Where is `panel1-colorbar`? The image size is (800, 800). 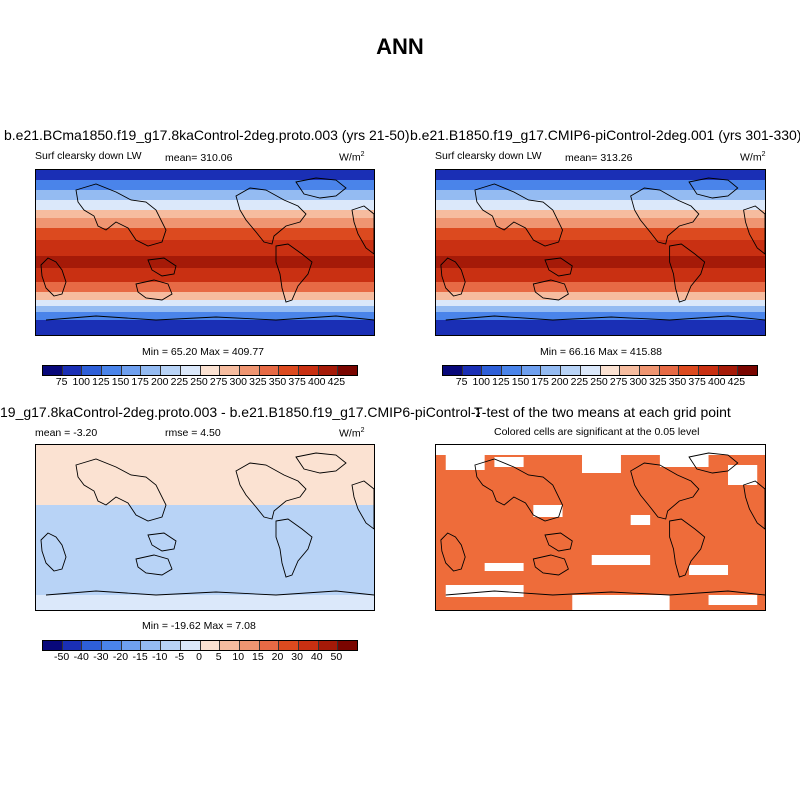 panel1-colorbar is located at coordinates (200, 370).